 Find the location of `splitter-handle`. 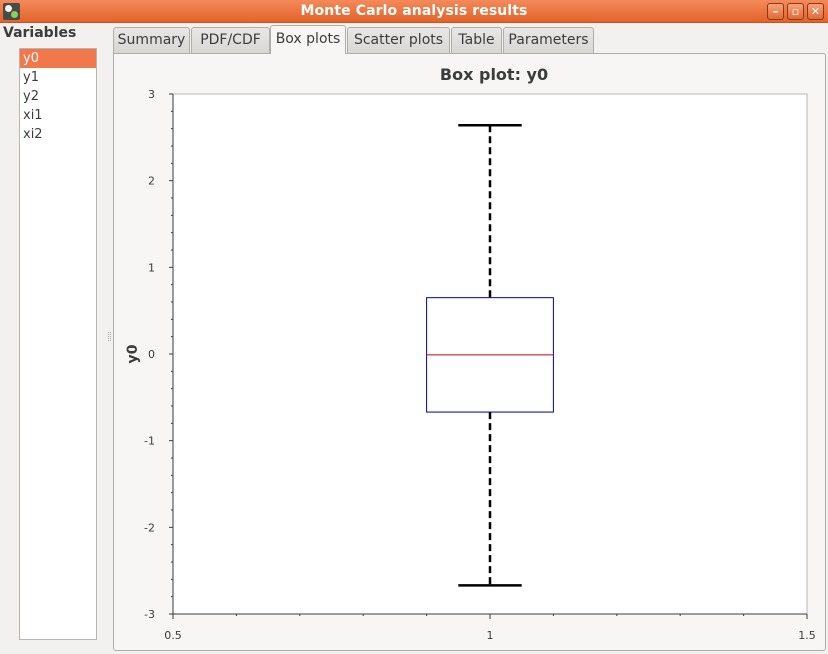

splitter-handle is located at coordinates (109, 336).